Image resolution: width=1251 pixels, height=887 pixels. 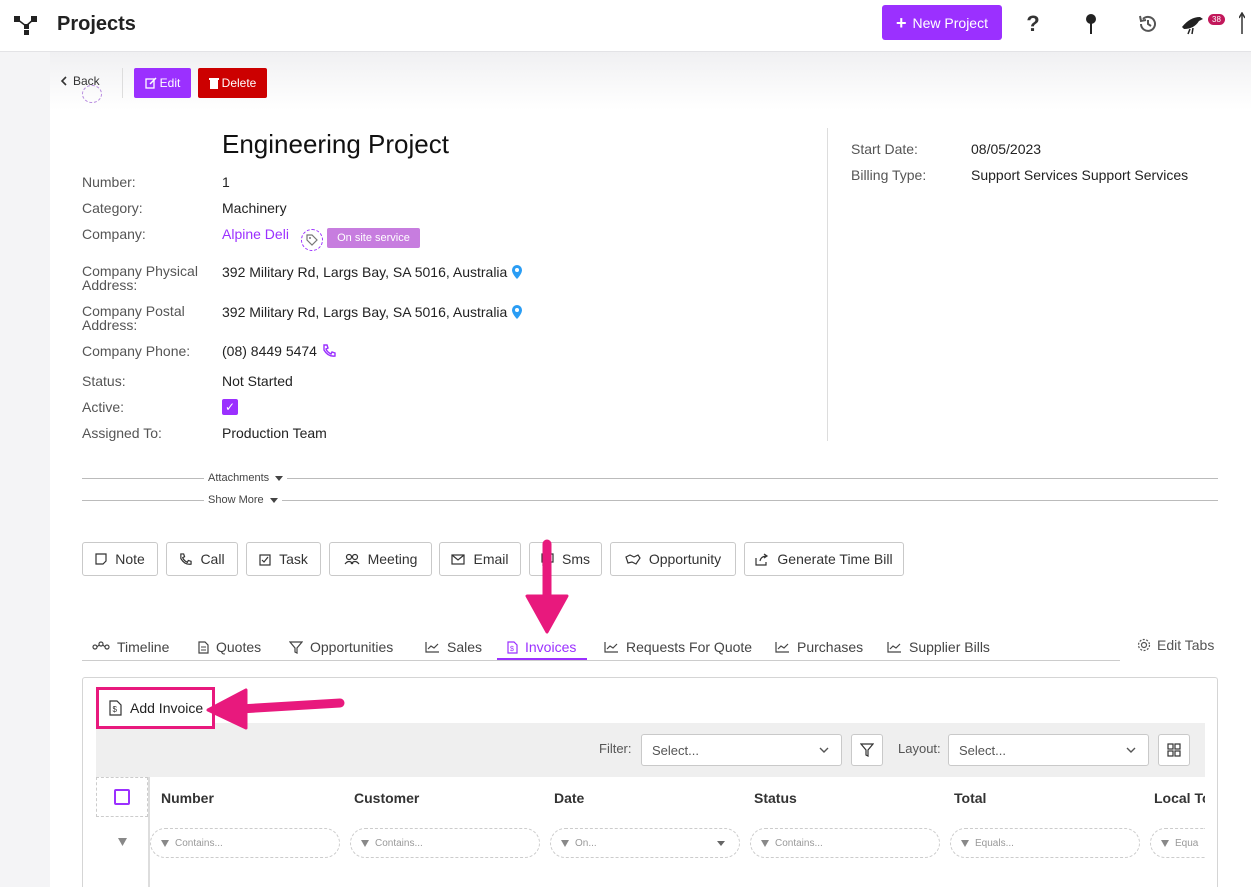 I want to click on grid-icon, so click(x=1174, y=750).